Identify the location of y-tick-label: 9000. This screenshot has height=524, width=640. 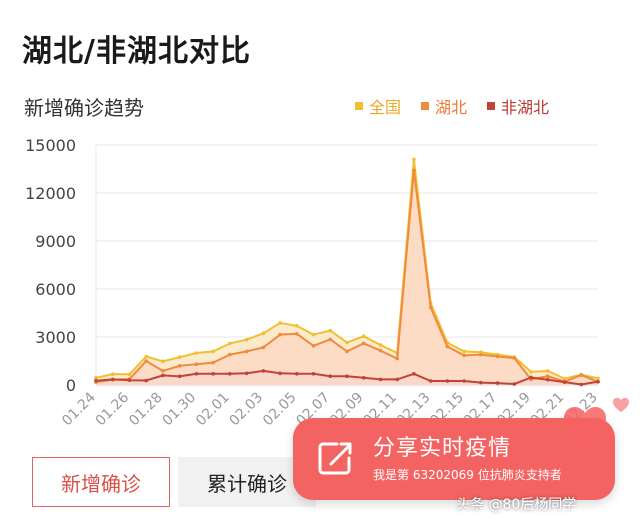
(55, 241).